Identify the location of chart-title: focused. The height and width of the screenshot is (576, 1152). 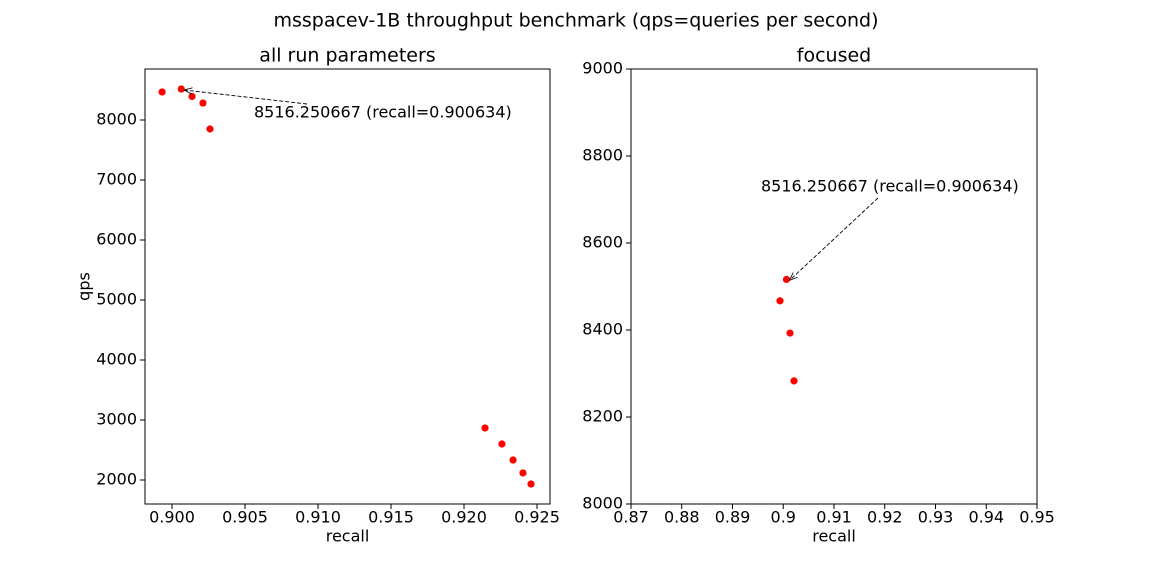
(834, 56).